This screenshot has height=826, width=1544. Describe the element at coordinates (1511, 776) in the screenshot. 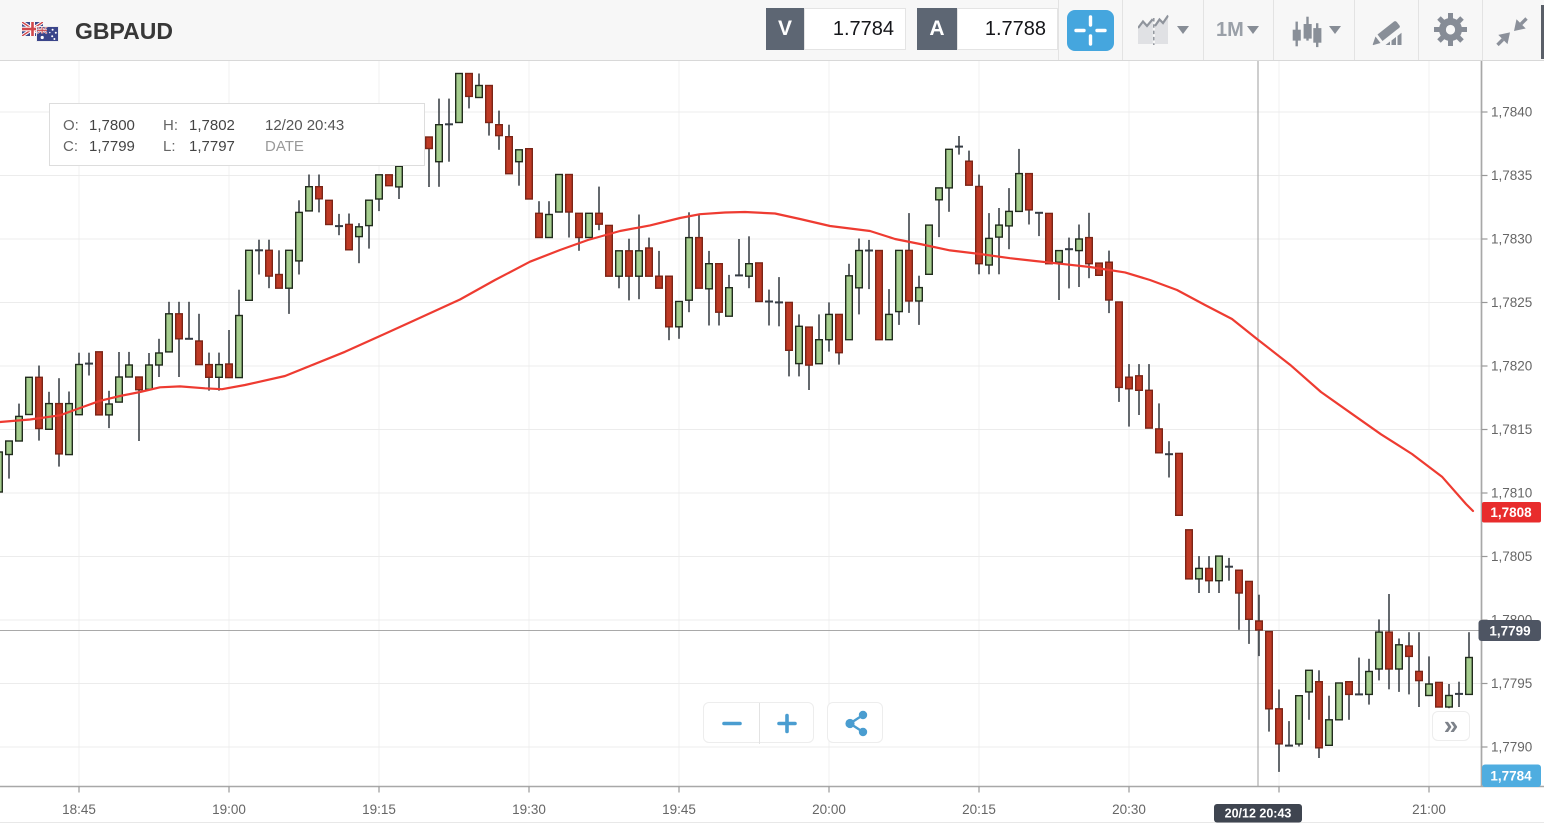

I see `svg-text: 1,7784` at that location.